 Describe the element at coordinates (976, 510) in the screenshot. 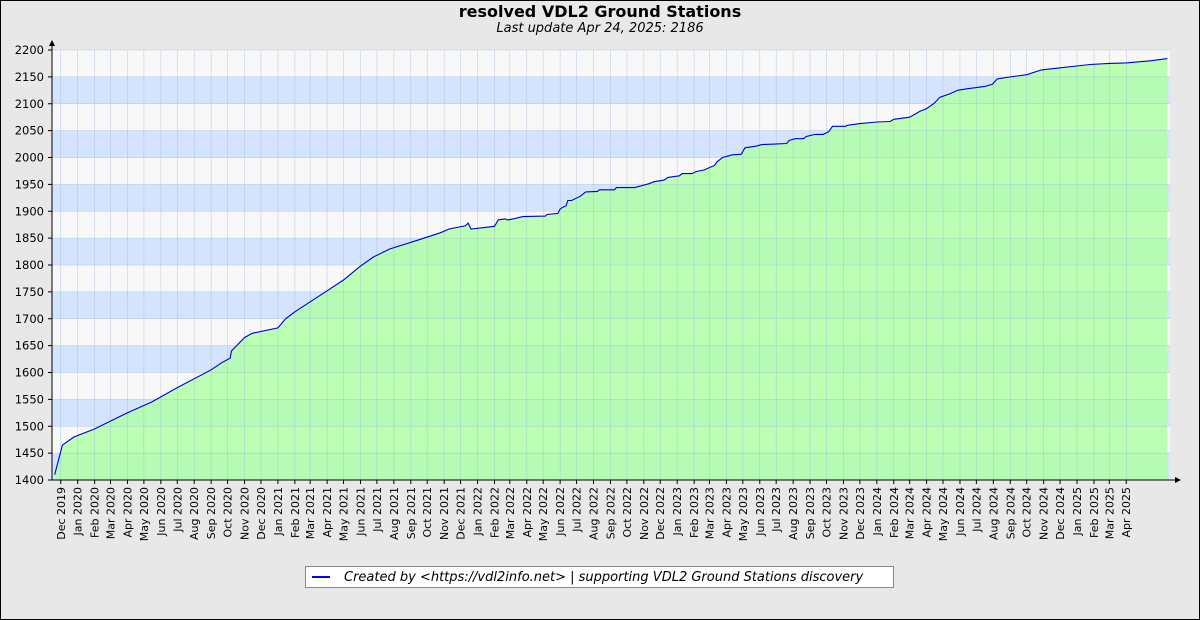

I see `x-tick-label: Jul 2024` at that location.